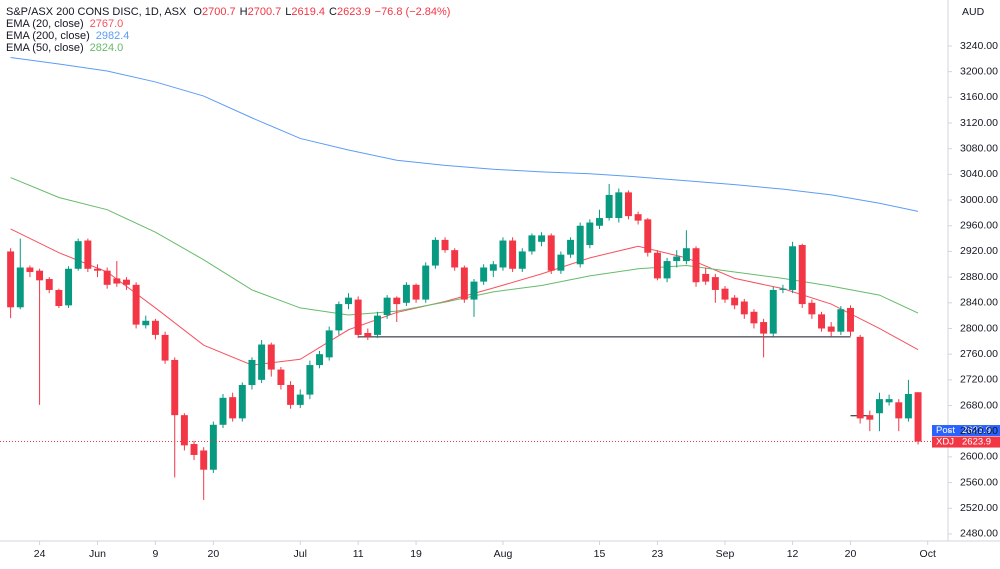 Image resolution: width=1000 pixels, height=569 pixels. What do you see at coordinates (308, 12) in the screenshot?
I see `ohlc-value: 2619.4` at bounding box center [308, 12].